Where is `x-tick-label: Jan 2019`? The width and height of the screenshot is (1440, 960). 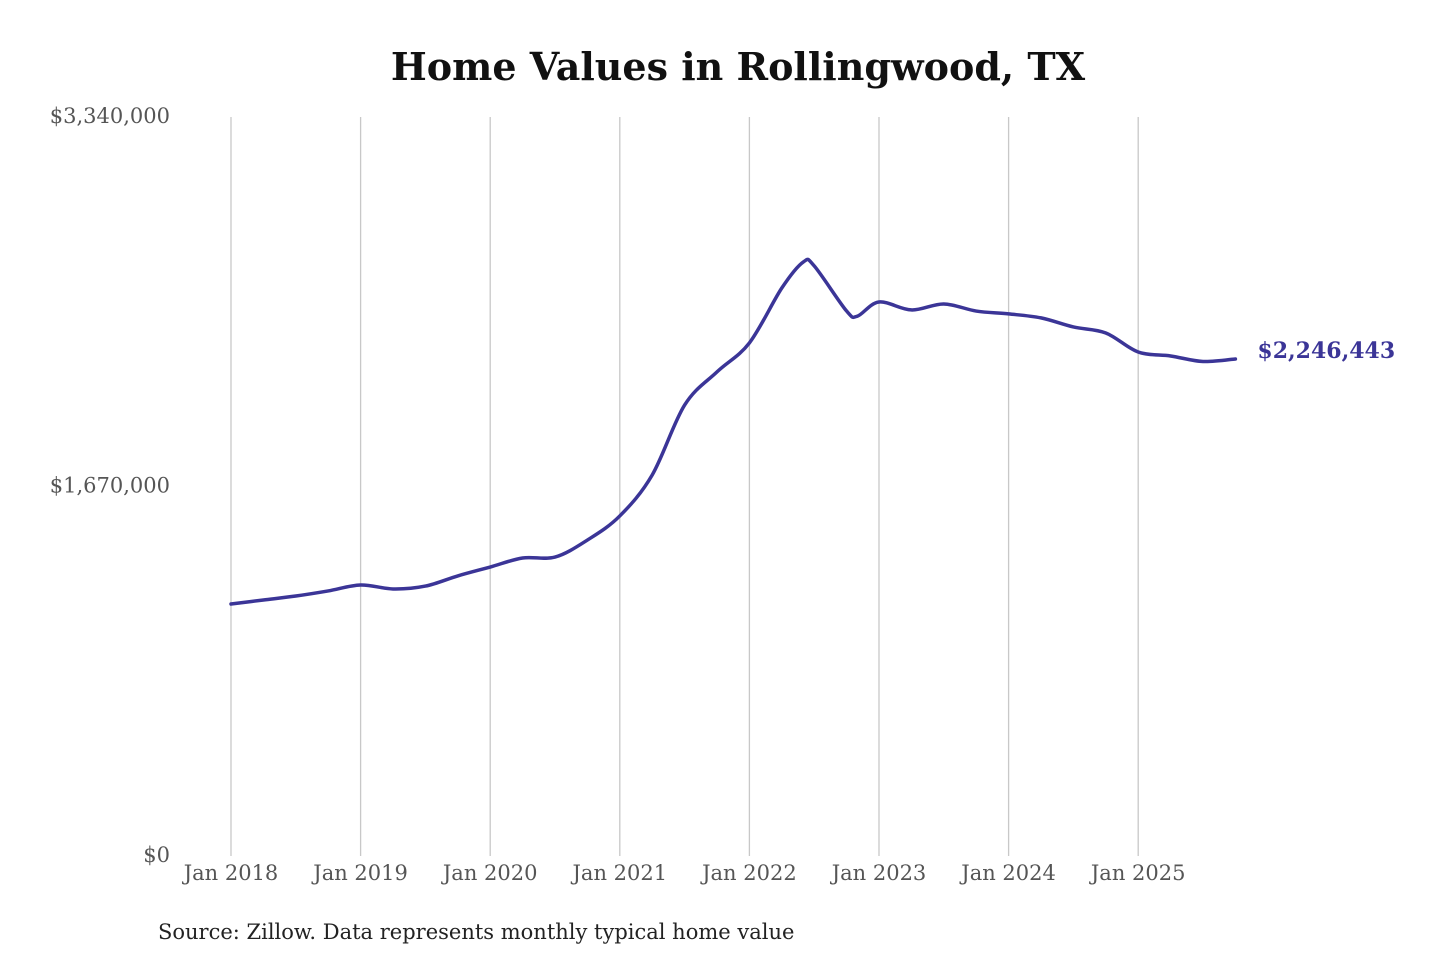 x-tick-label: Jan 2019 is located at coordinates (359, 873).